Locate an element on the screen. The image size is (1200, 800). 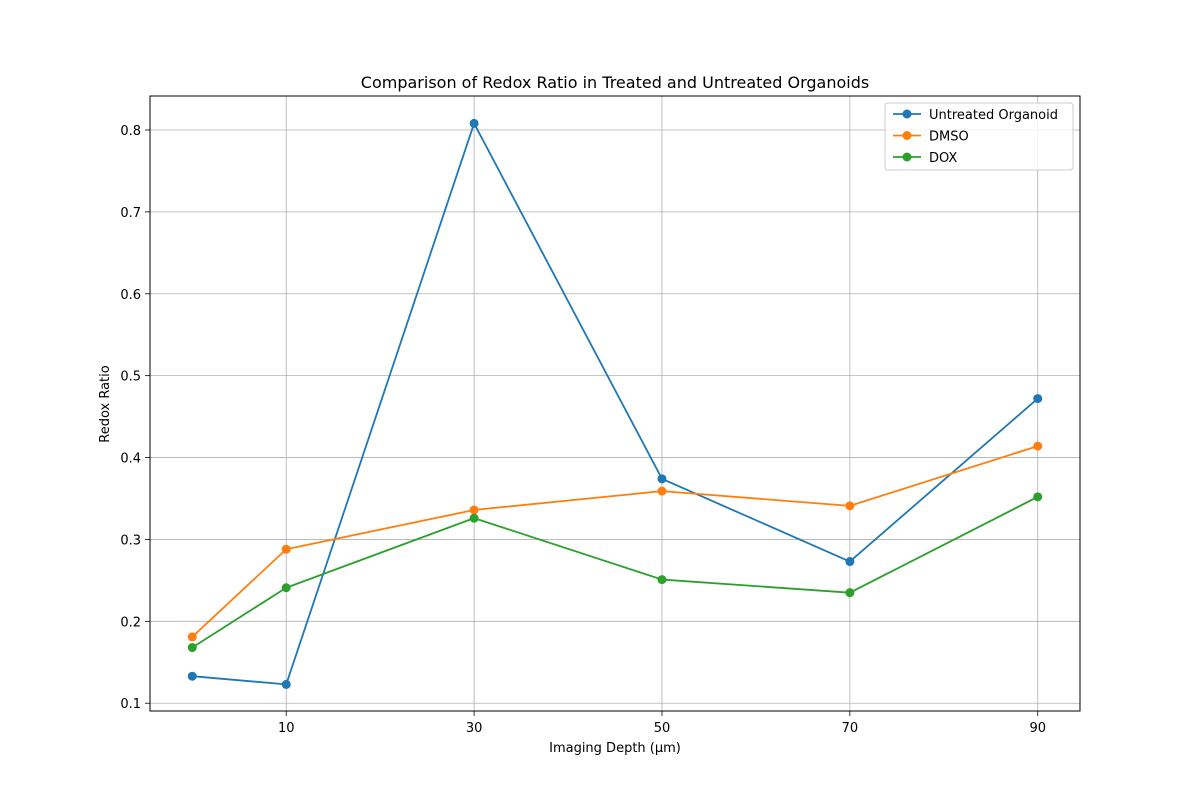
y-tick-label: 0.7 is located at coordinates (130, 213).